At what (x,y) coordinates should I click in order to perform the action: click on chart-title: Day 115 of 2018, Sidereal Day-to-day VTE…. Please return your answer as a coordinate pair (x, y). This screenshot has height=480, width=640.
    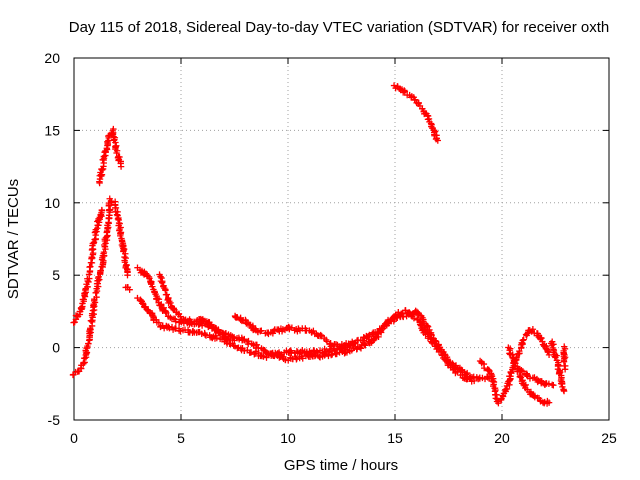
    Looking at the image, I should click on (339, 27).